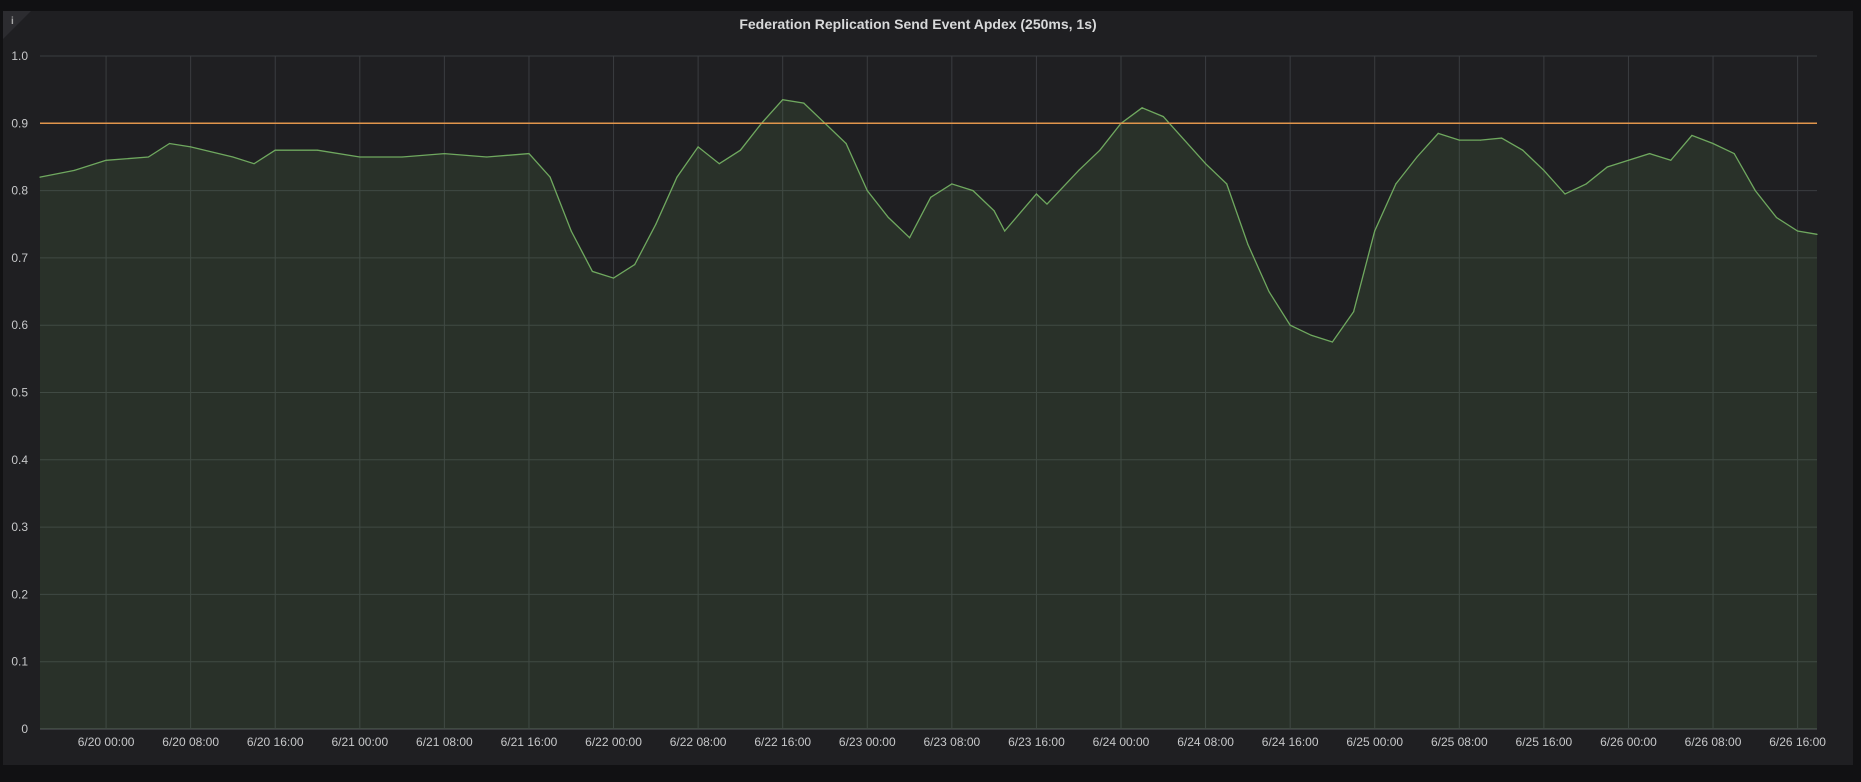  I want to click on y-tick-label: 0.4, so click(19, 460).